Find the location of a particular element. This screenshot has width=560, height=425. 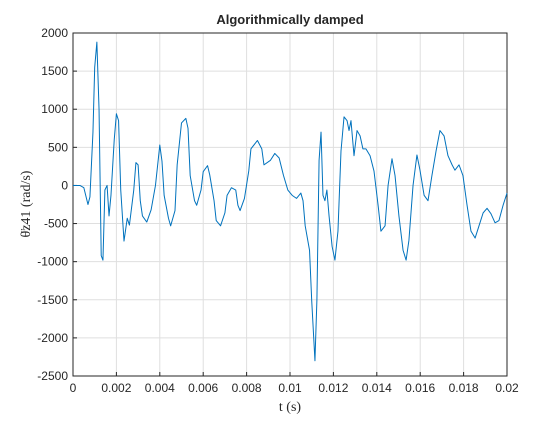

x-tick-label: 0.008 is located at coordinates (247, 388).